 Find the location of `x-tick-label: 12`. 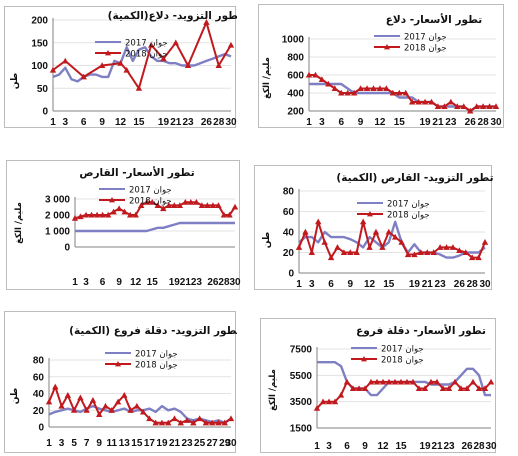

x-tick-label: 12 is located at coordinates (380, 122).